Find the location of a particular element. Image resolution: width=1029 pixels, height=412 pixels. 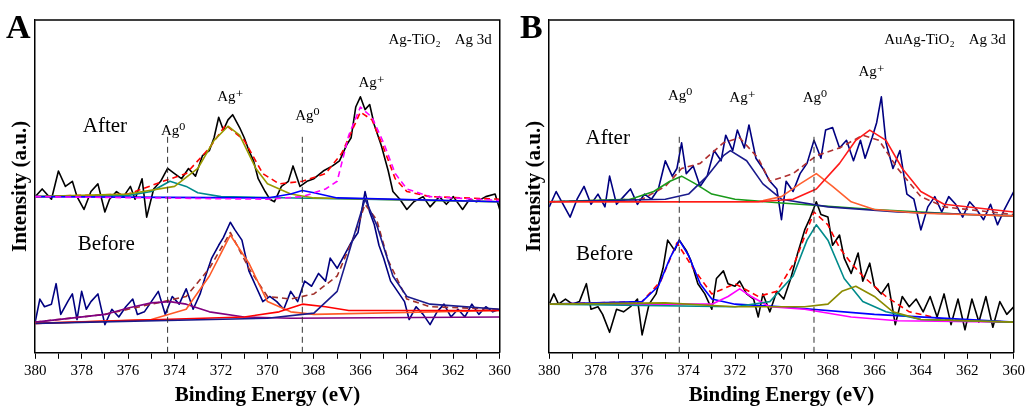

chart-title: B is located at coordinates (531, 26).